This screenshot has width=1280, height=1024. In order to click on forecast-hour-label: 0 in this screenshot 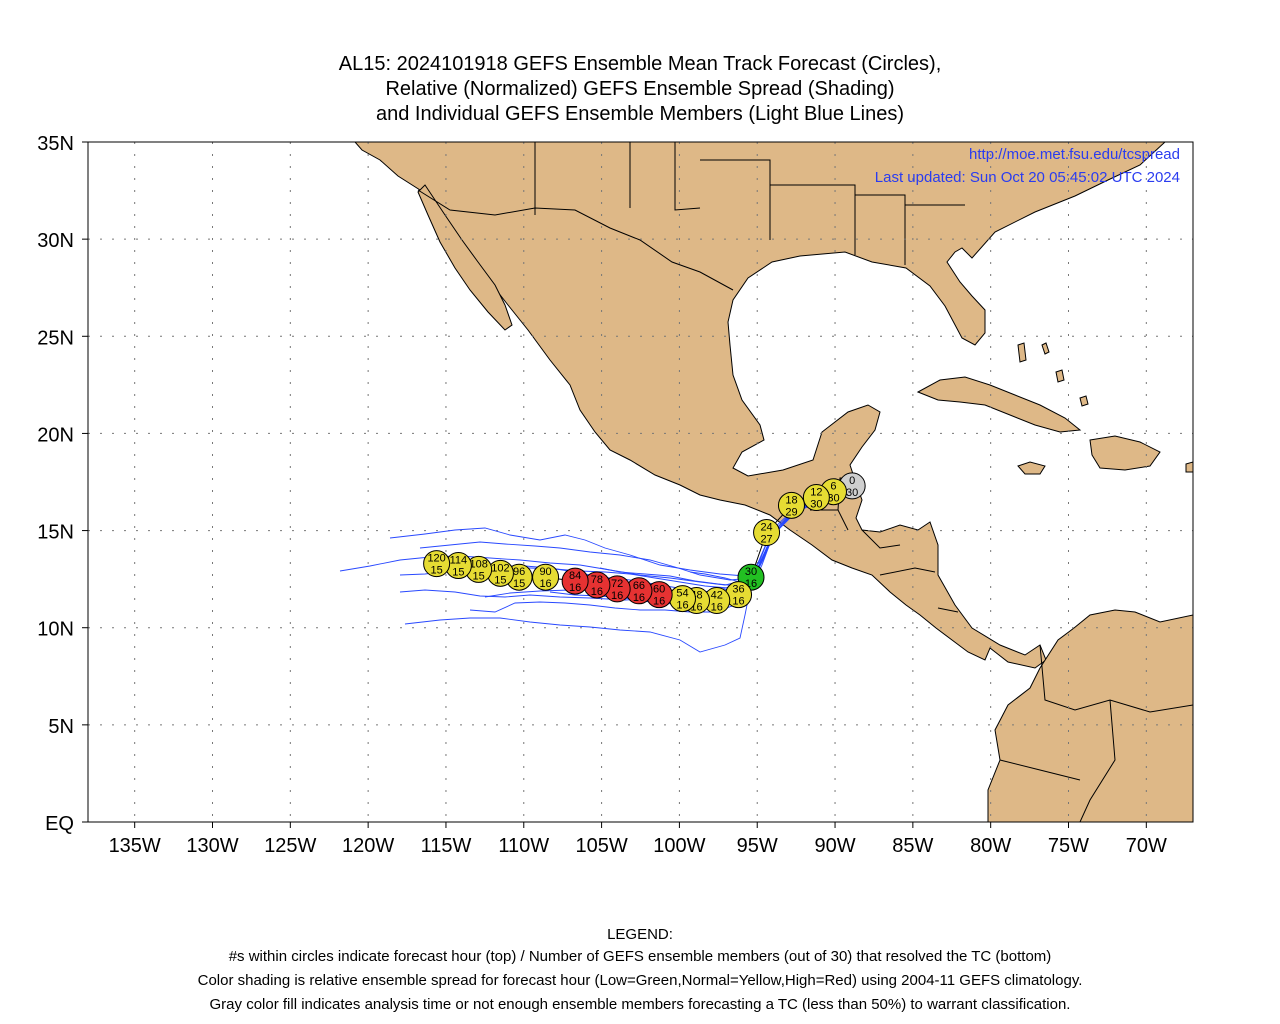, I will do `click(852, 481)`.